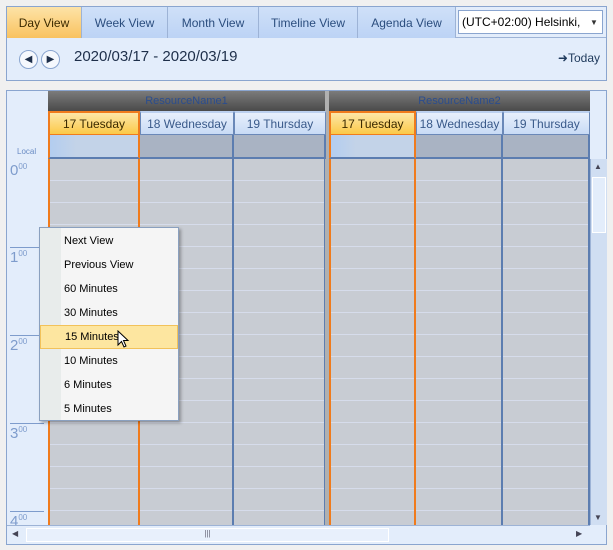 The height and width of the screenshot is (550, 613). I want to click on today-button: ➜Today, so click(579, 58).